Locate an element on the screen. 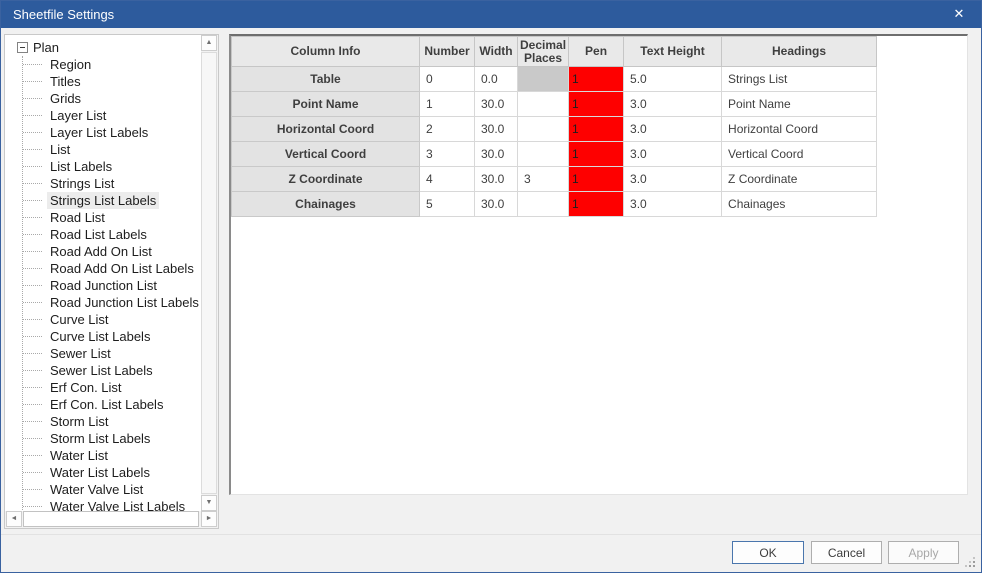  tree-item-layer-list-labels: Layer List Labels is located at coordinates (103, 132).